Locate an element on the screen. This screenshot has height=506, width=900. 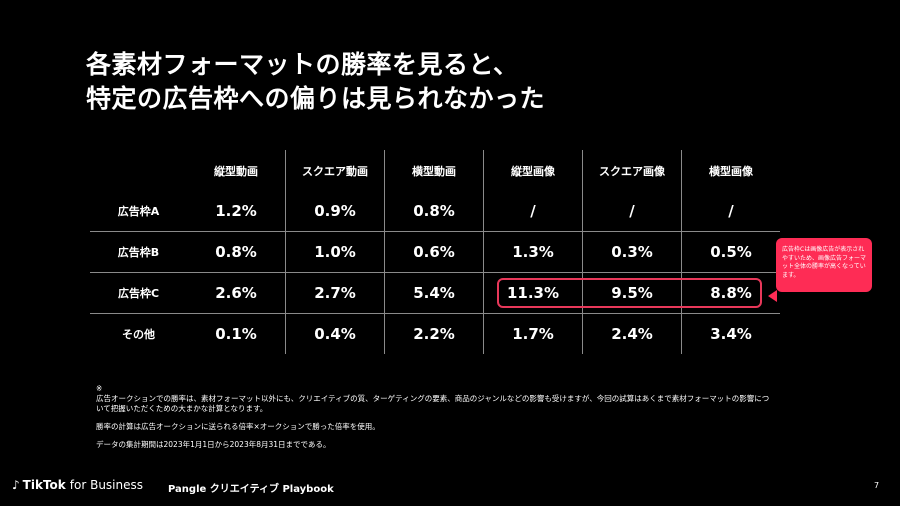
table-cell: 0.4% is located at coordinates (335, 333).